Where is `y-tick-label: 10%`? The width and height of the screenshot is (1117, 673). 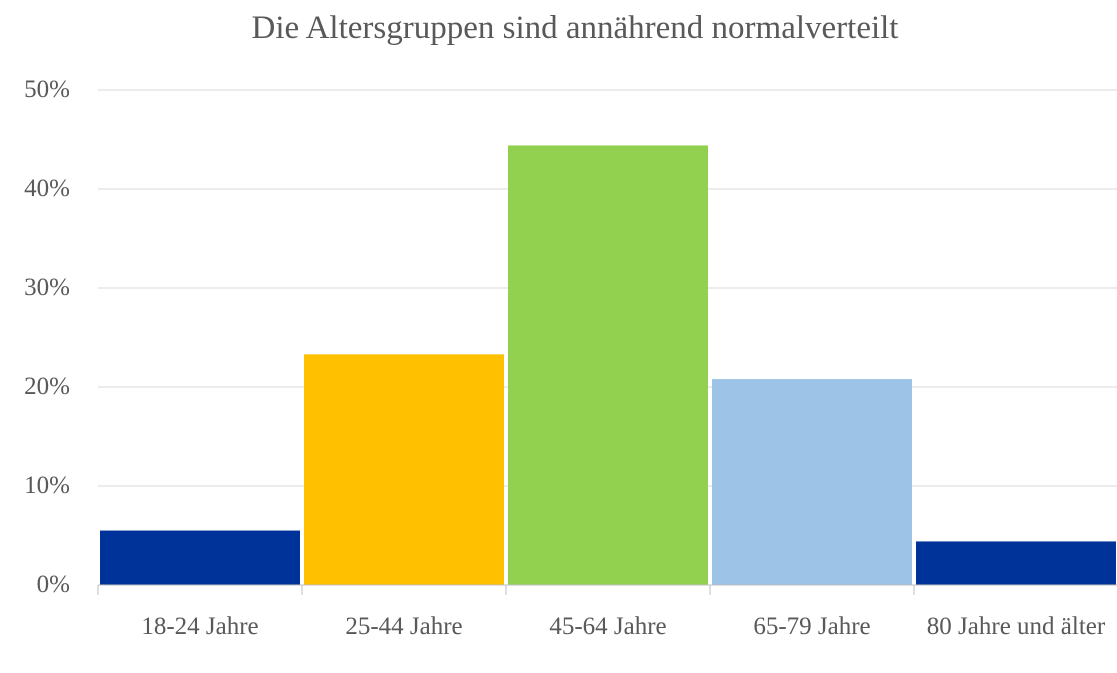 y-tick-label: 10% is located at coordinates (47, 485).